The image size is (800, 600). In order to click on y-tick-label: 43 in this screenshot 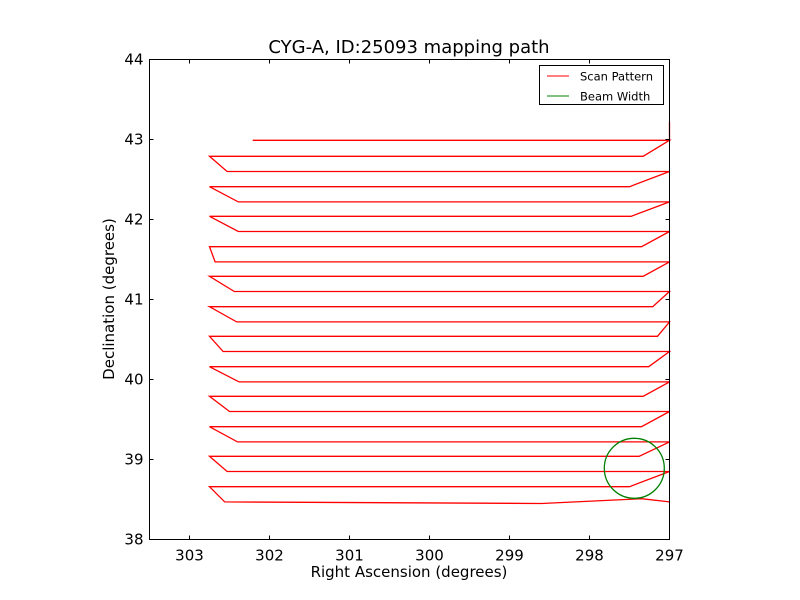, I will do `click(133, 140)`.